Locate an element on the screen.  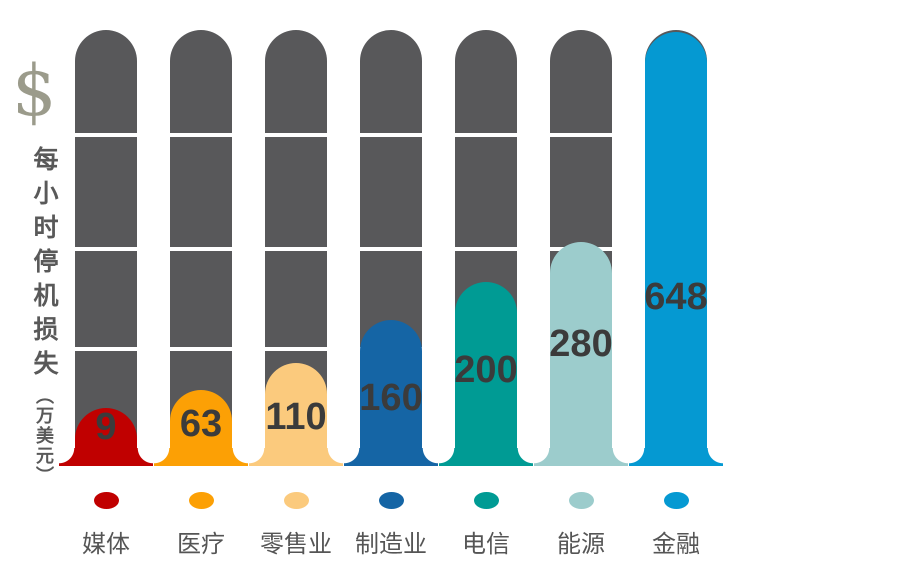
legend-item-energy: 能源 is located at coordinates (581, 525).